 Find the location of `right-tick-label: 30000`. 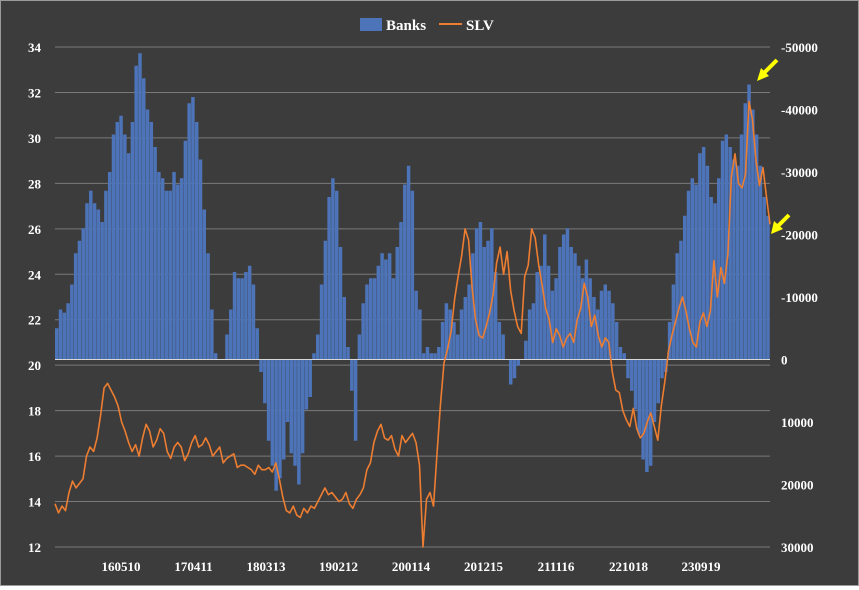

right-tick-label: 30000 is located at coordinates (797, 547).